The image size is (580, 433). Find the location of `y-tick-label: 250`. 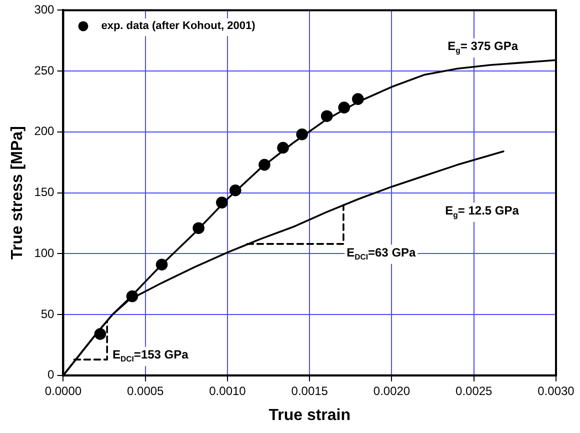

y-tick-label: 250 is located at coordinates (44, 70).